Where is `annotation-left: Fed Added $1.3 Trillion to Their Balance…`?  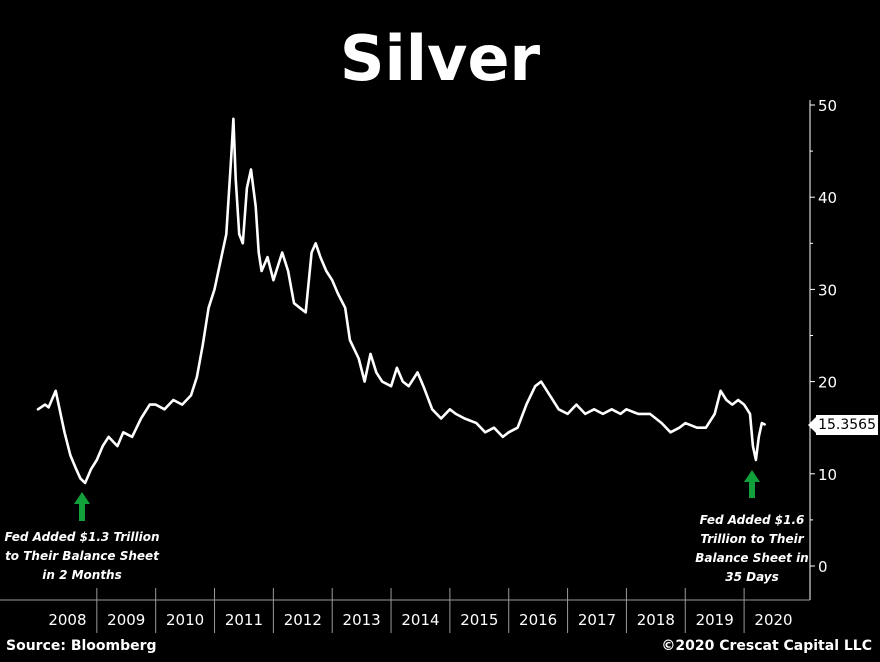
annotation-left: Fed Added $1.3 Trillion to Their Balance… is located at coordinates (82, 556).